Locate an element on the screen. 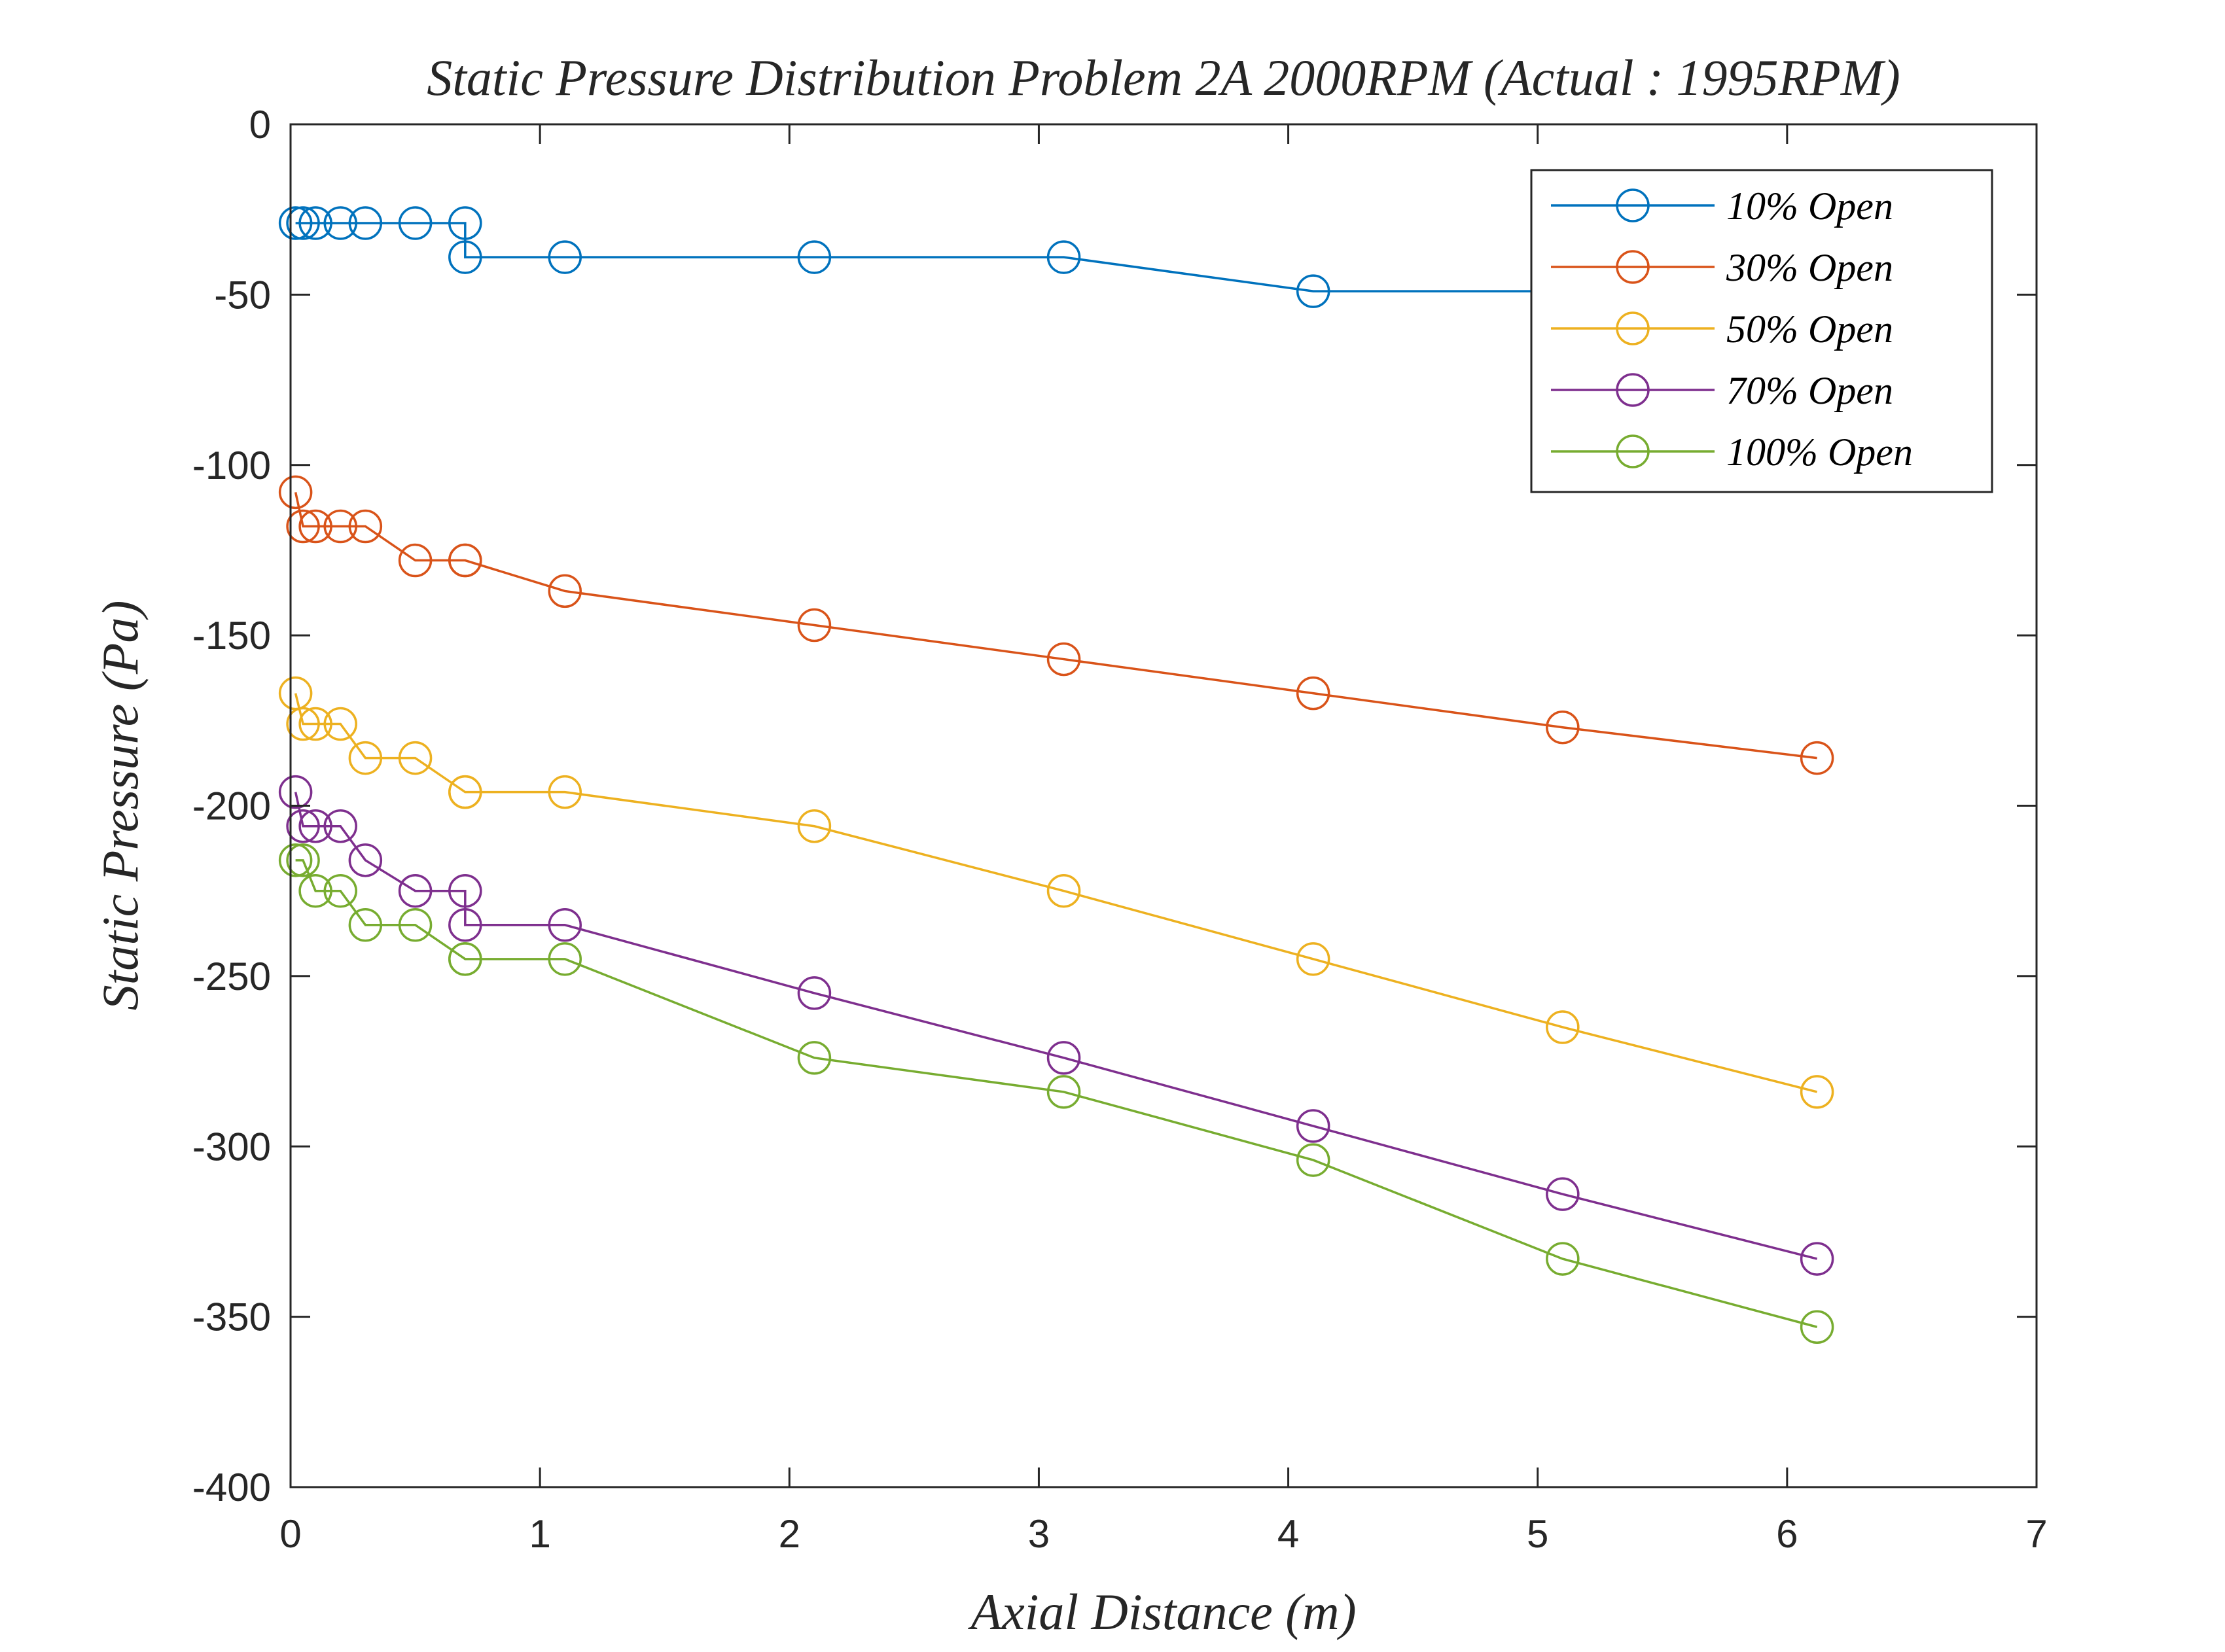 The image size is (2225, 1652). legend-box is located at coordinates (1761, 331).